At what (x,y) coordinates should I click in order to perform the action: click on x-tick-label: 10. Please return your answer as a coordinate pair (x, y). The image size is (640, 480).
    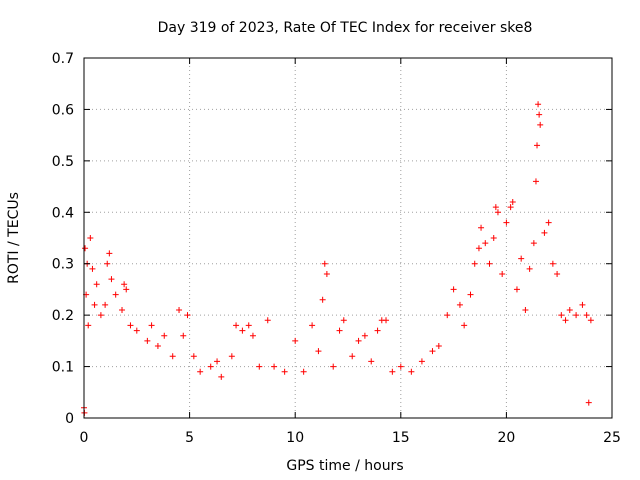
    Looking at the image, I should click on (295, 438).